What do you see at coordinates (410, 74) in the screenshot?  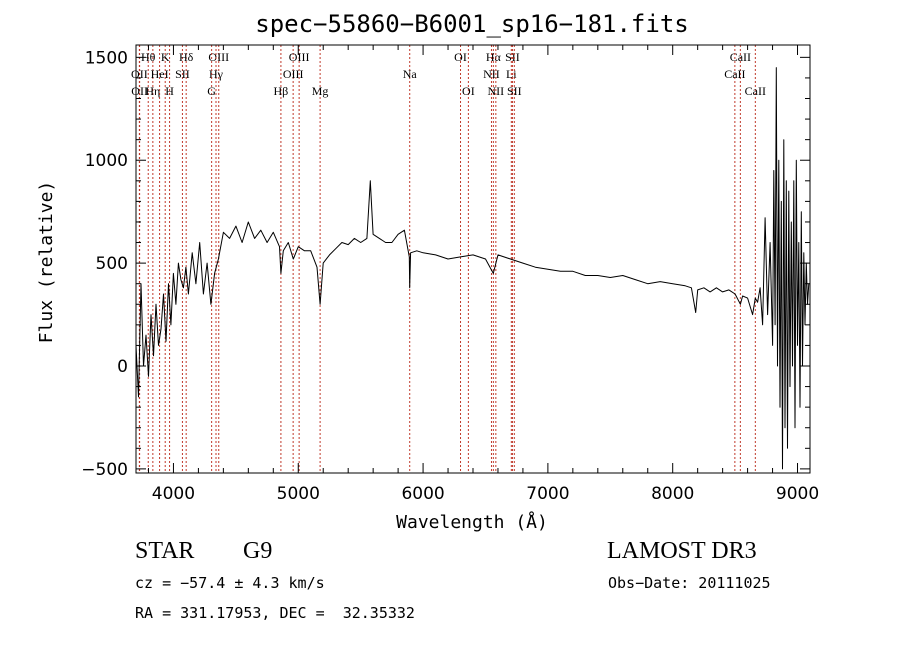 I see `line-label-16: Na` at bounding box center [410, 74].